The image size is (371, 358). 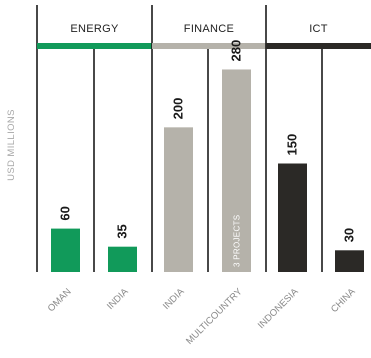 I want to click on bar-finance-multicountry, so click(x=236, y=170).